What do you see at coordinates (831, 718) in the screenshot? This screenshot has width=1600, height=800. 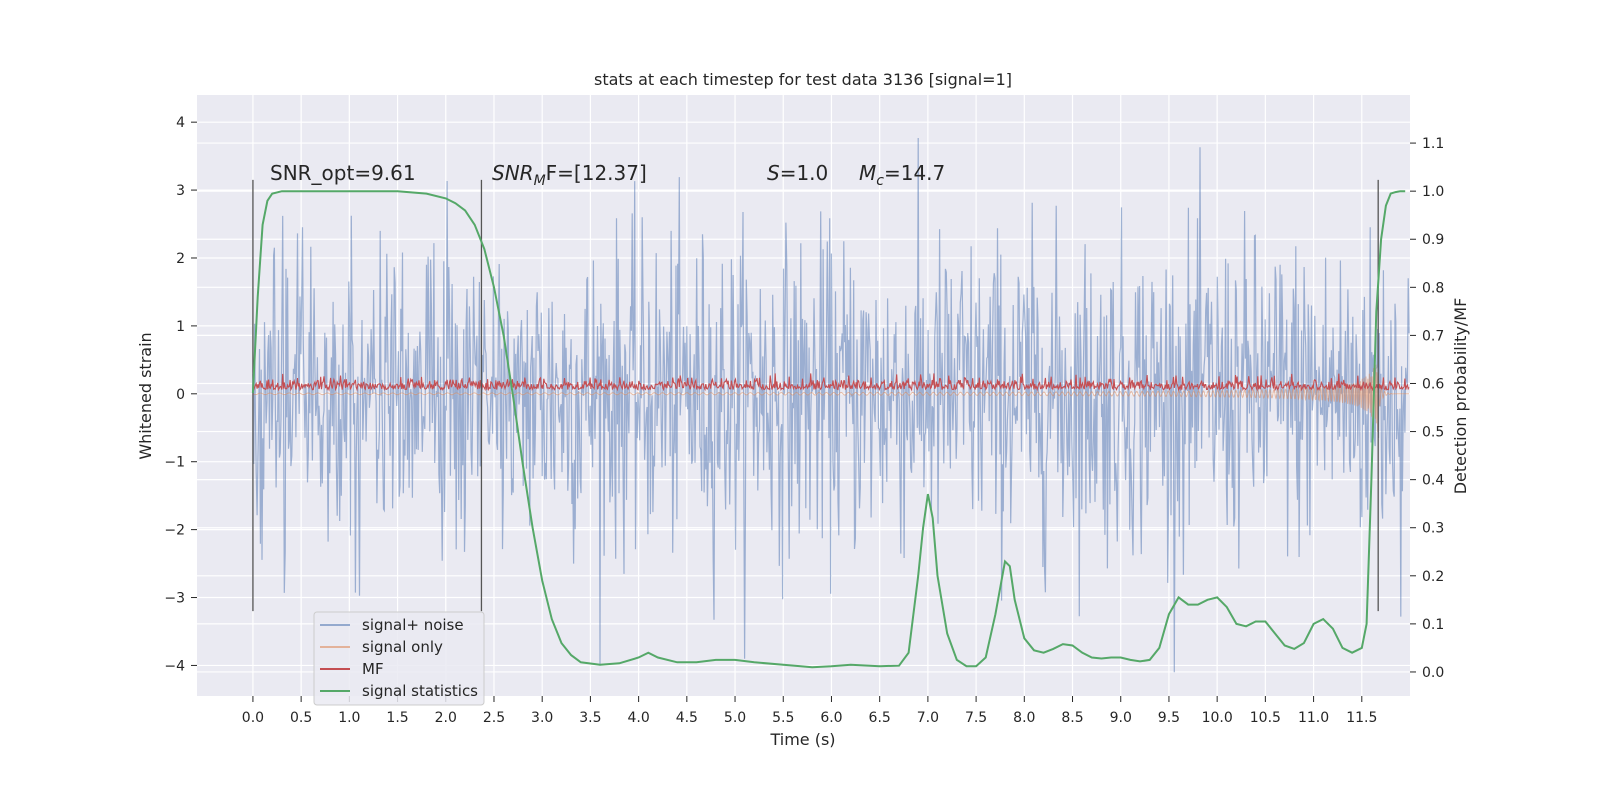 I see `x-tick-label: 6.0` at bounding box center [831, 718].